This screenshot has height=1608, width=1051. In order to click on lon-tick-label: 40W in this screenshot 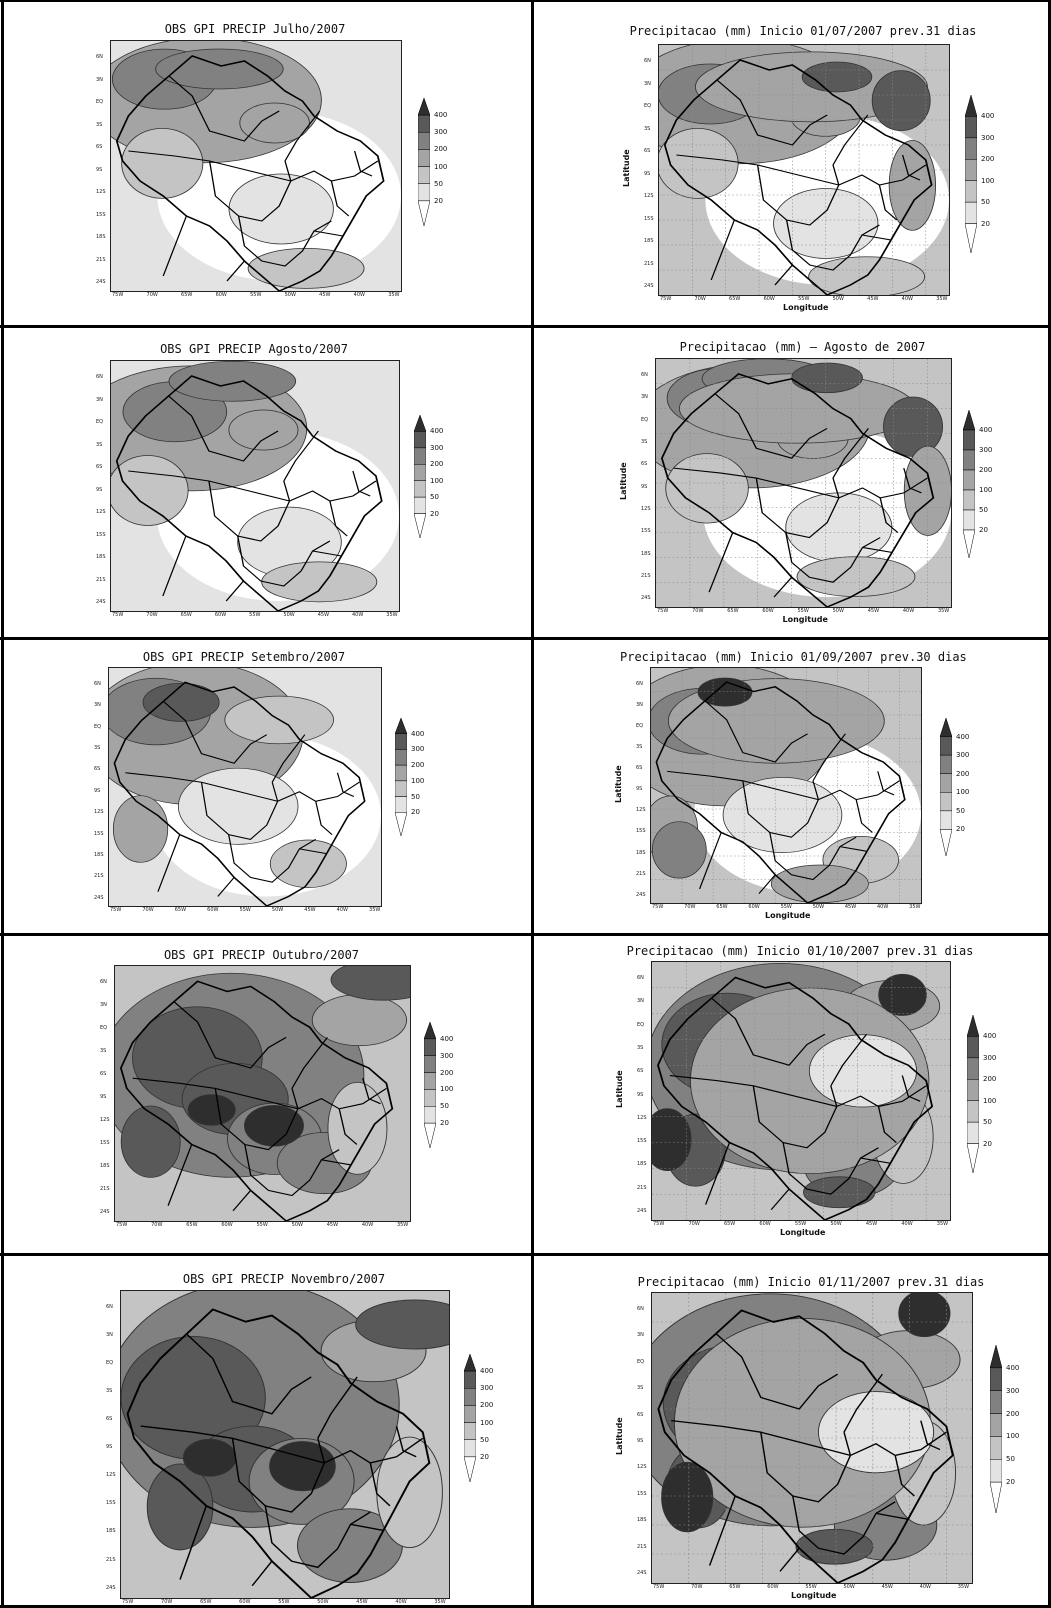, I will do `click(925, 1587)`.